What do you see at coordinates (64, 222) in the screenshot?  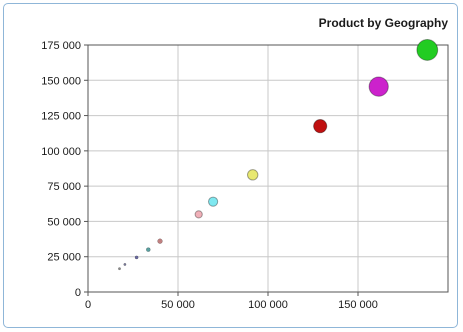 I see `y-tick-label: 50 000` at bounding box center [64, 222].